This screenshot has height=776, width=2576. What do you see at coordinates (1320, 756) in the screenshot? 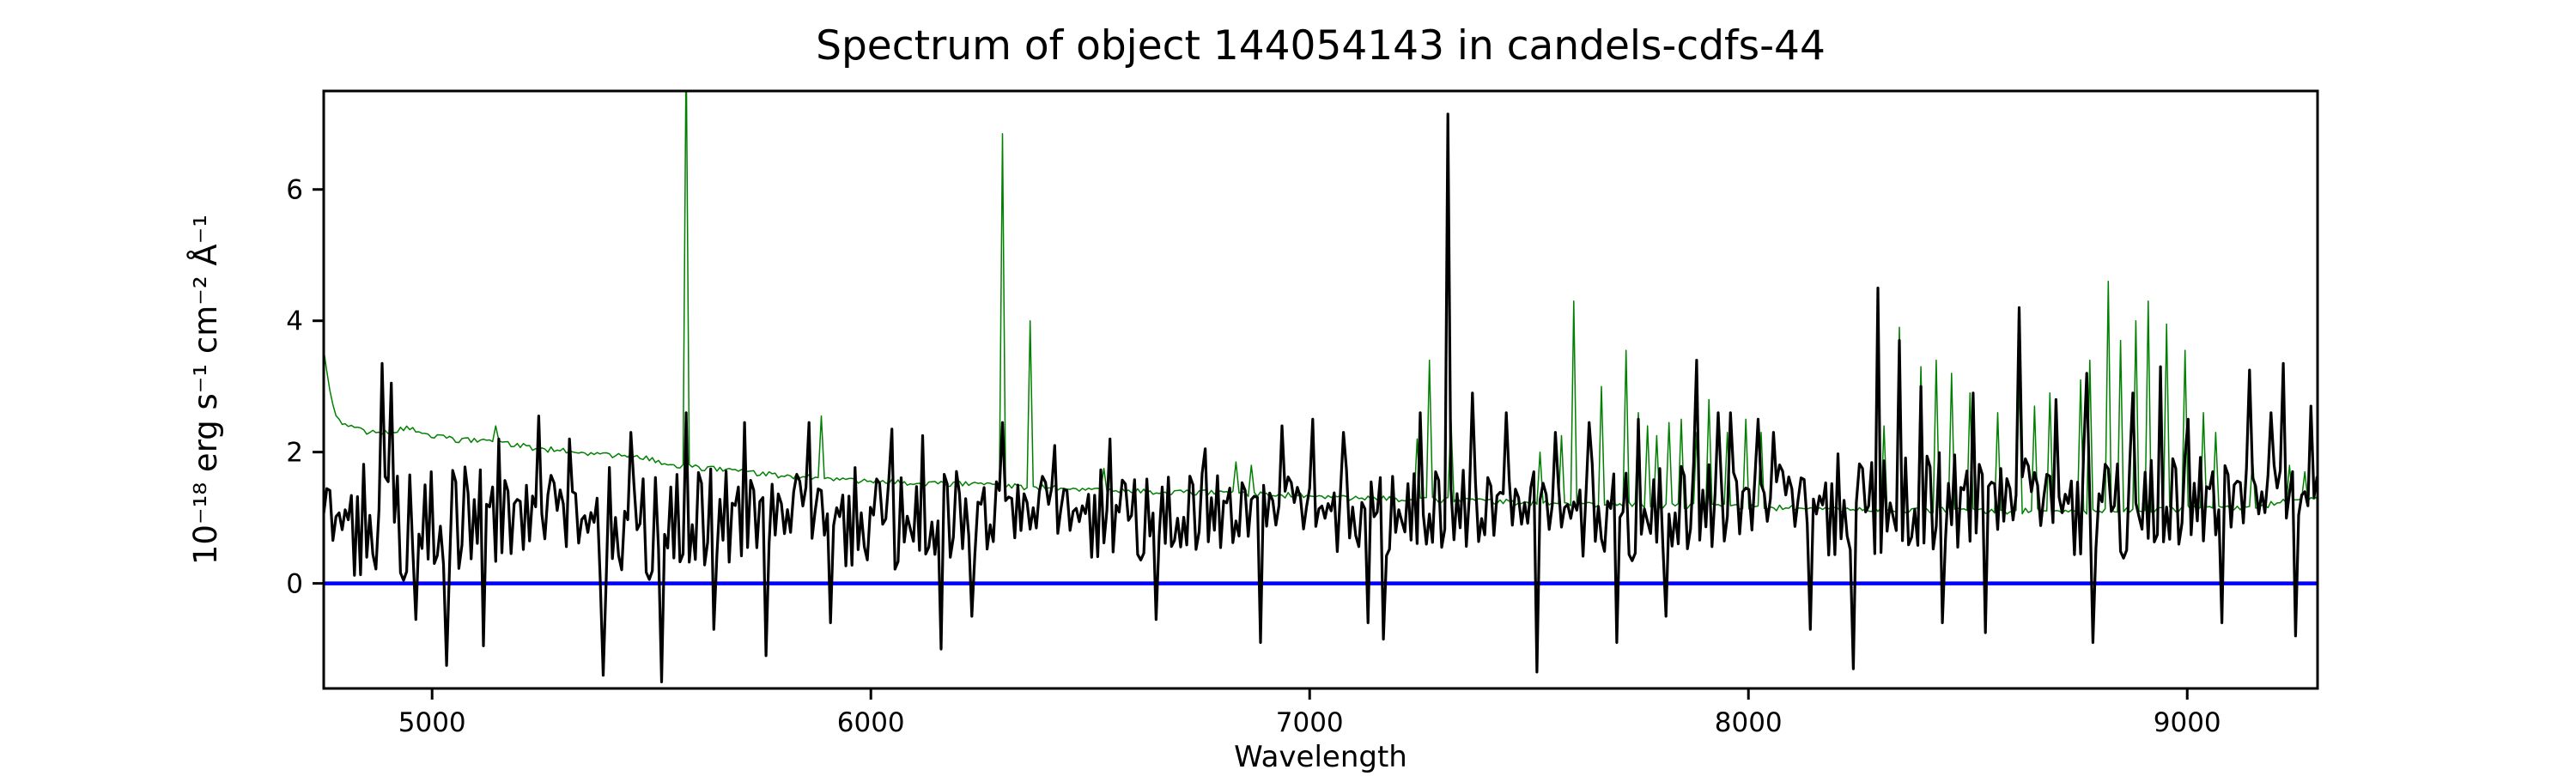
I see `x-axis-label: Wavelength` at bounding box center [1320, 756].